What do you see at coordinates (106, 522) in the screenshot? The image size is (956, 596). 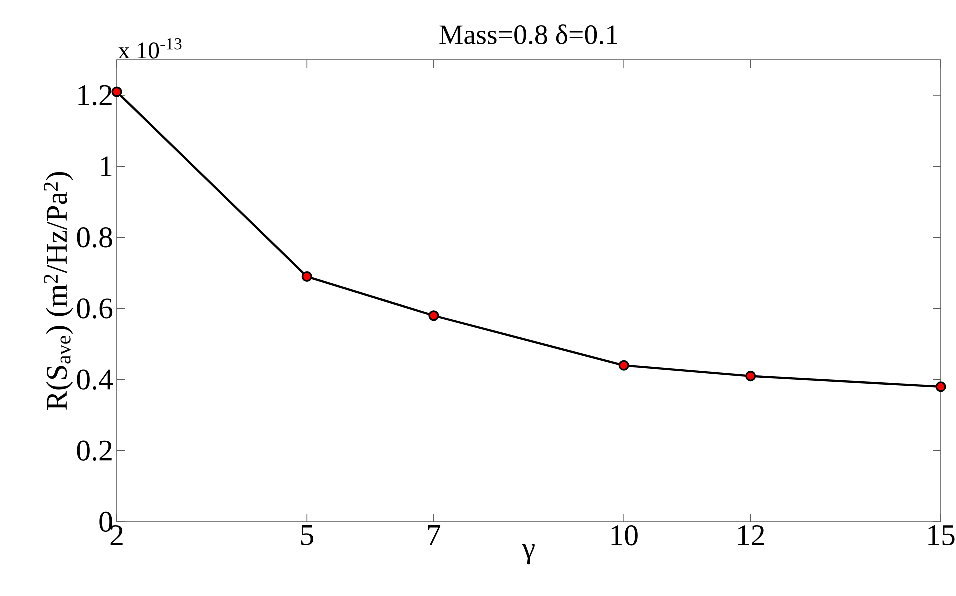 I see `y-tick-label: 0` at bounding box center [106, 522].